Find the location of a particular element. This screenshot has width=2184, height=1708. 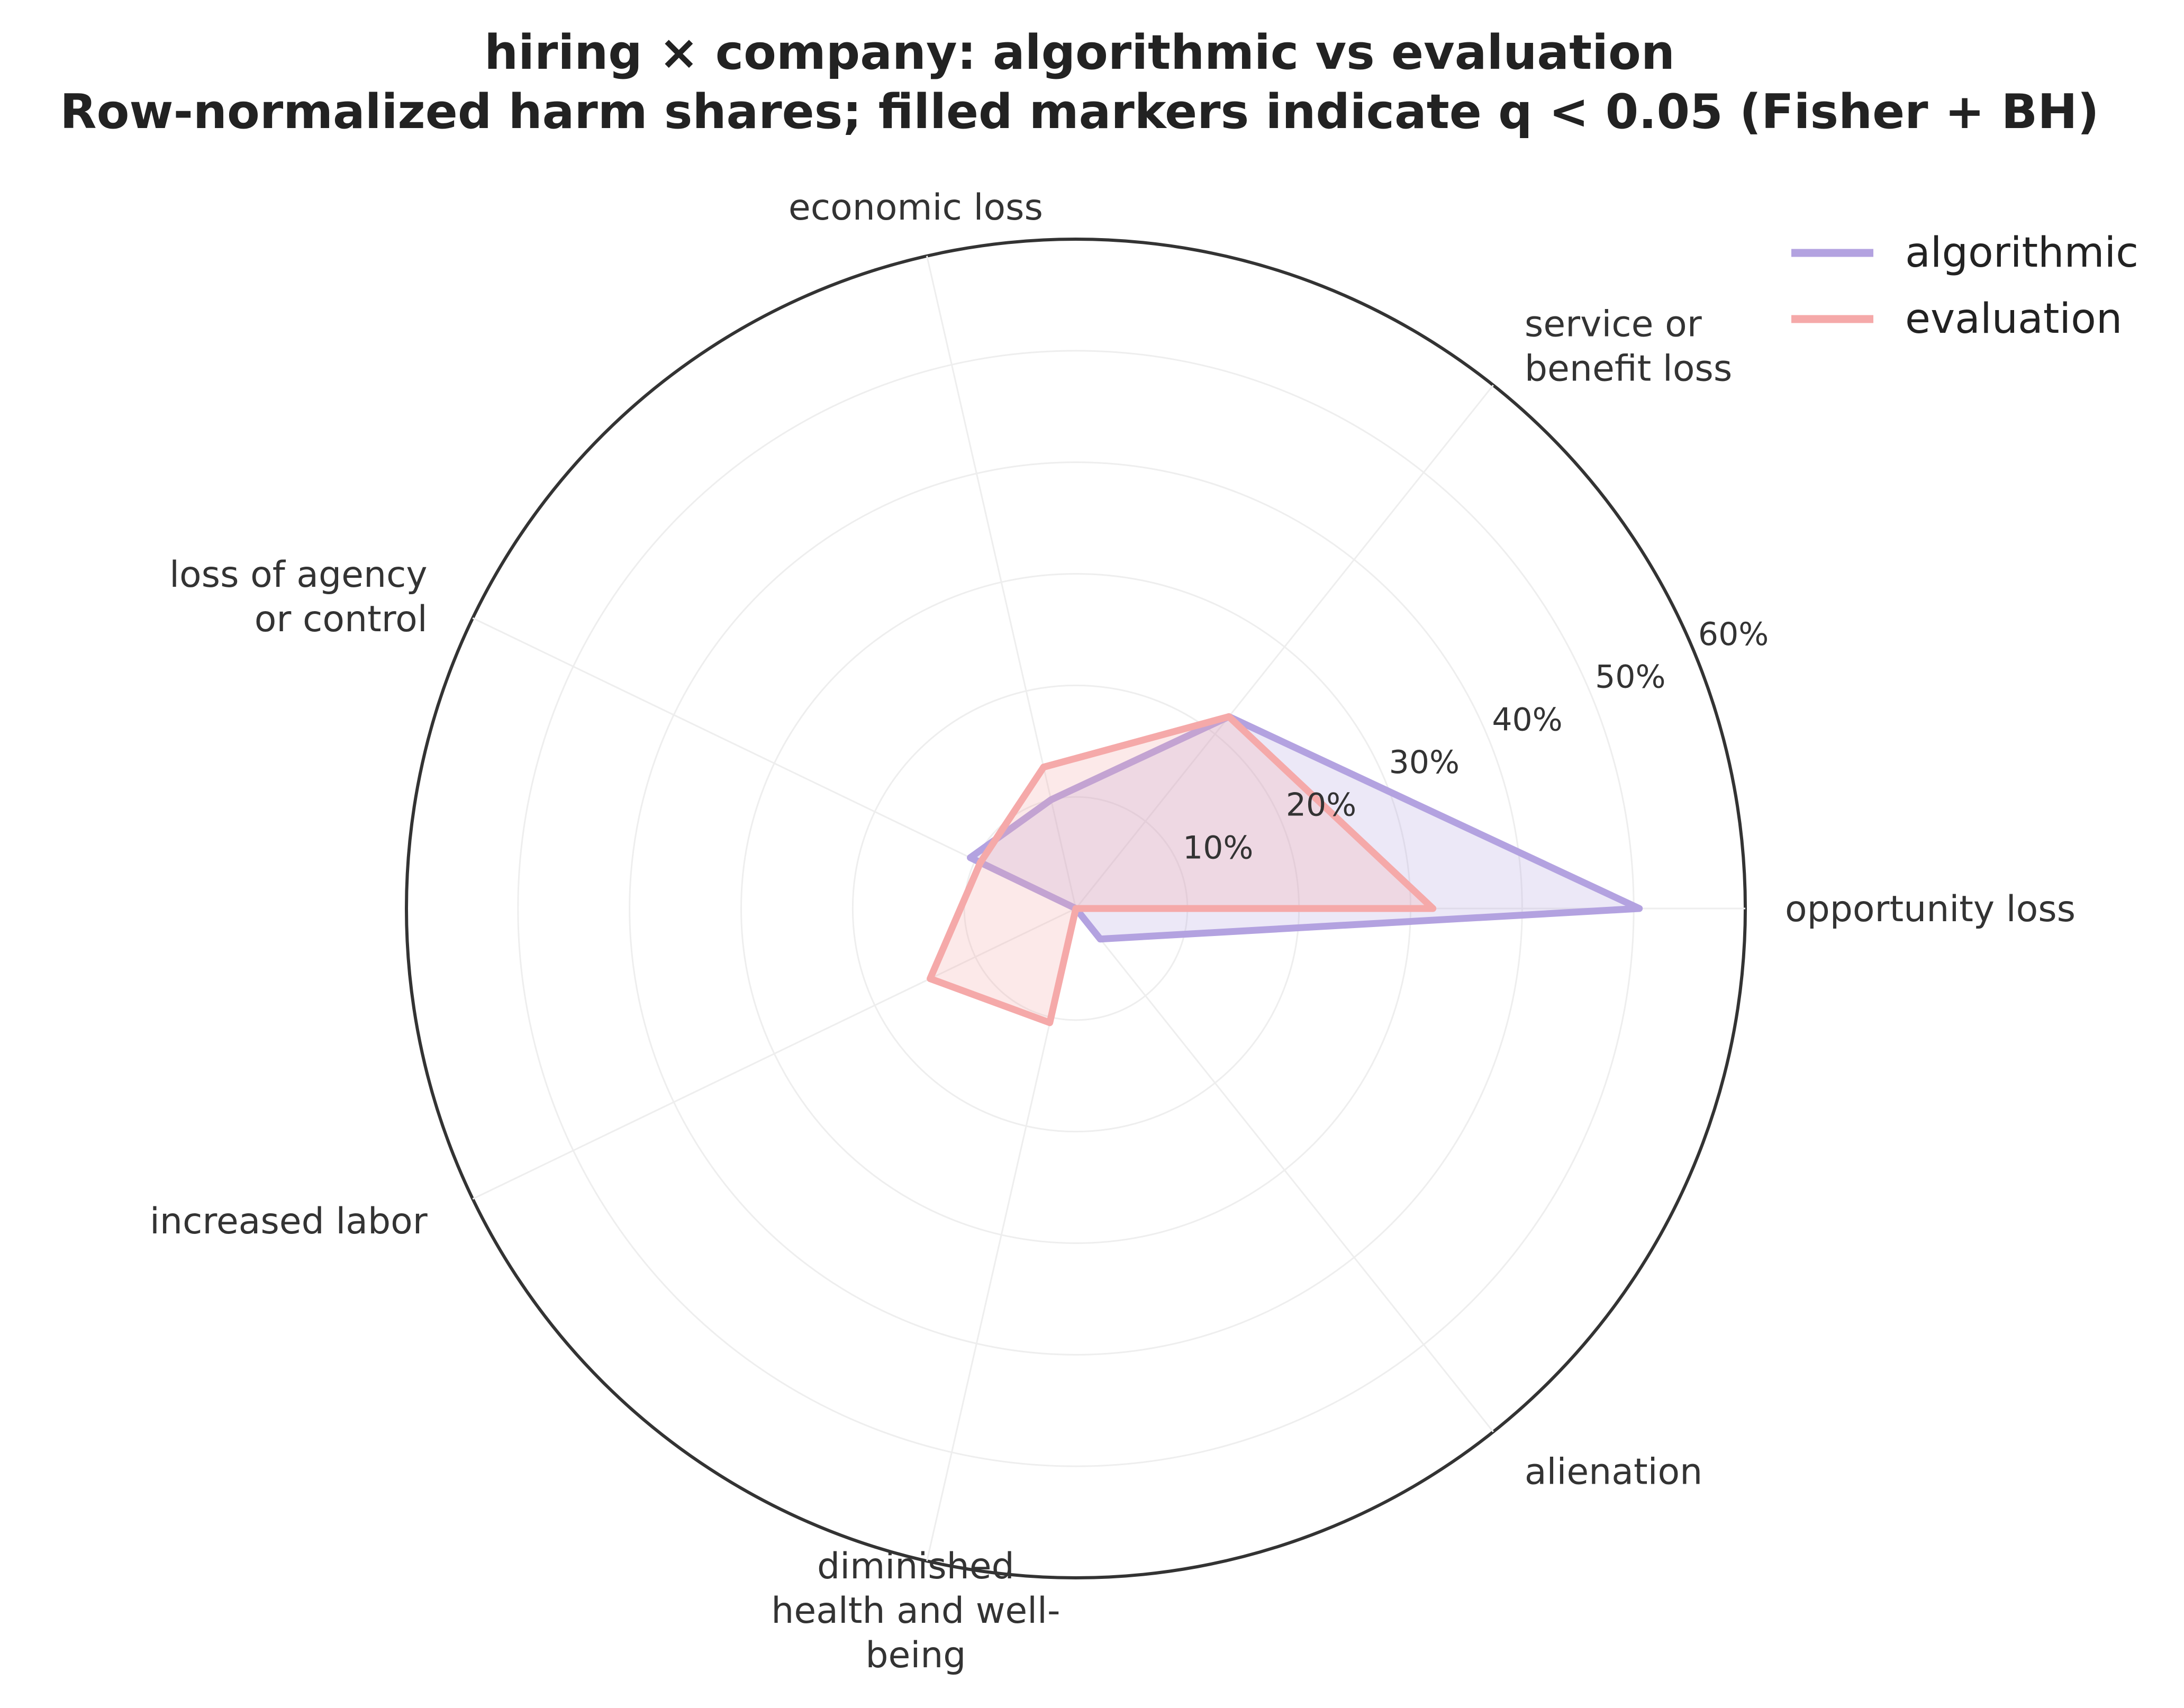

series-area-algorithmic is located at coordinates (1304, 827).